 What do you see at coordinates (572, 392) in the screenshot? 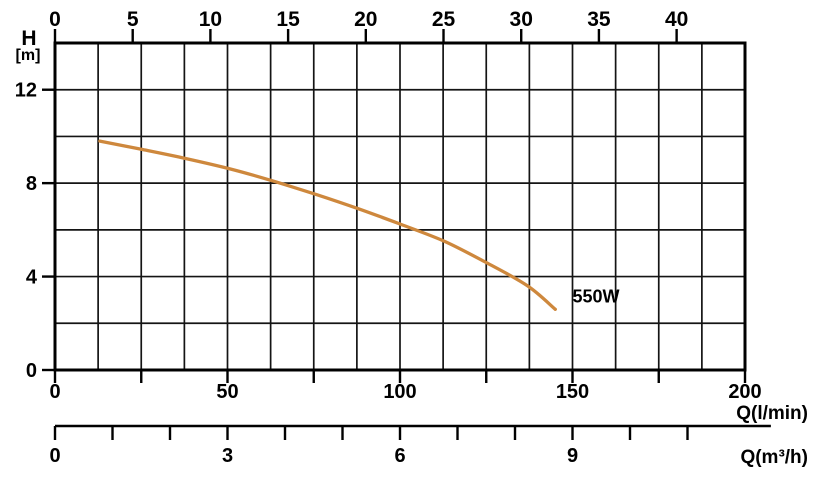
I see `lmin-axis-tick-label: 150` at bounding box center [572, 392].